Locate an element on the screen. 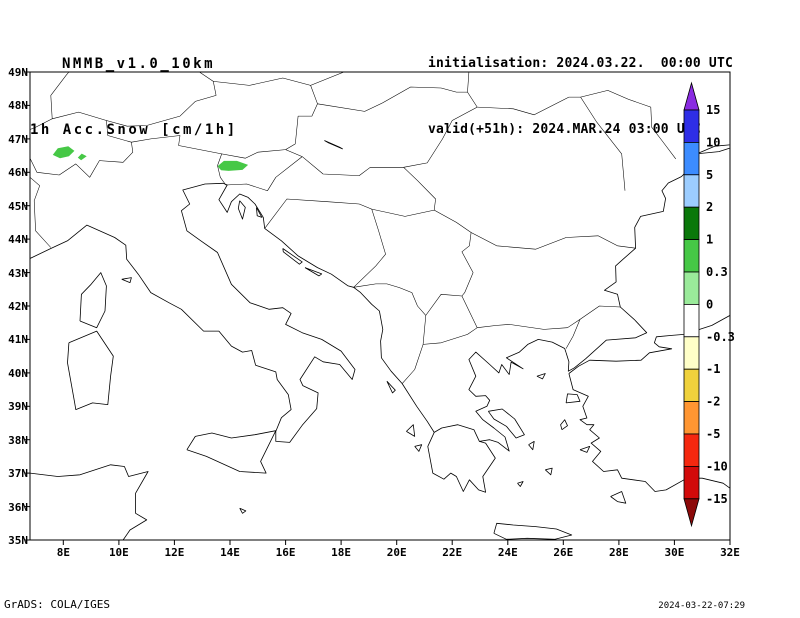  snow-patch-julian-alps-karavanke is located at coordinates (233, 165).